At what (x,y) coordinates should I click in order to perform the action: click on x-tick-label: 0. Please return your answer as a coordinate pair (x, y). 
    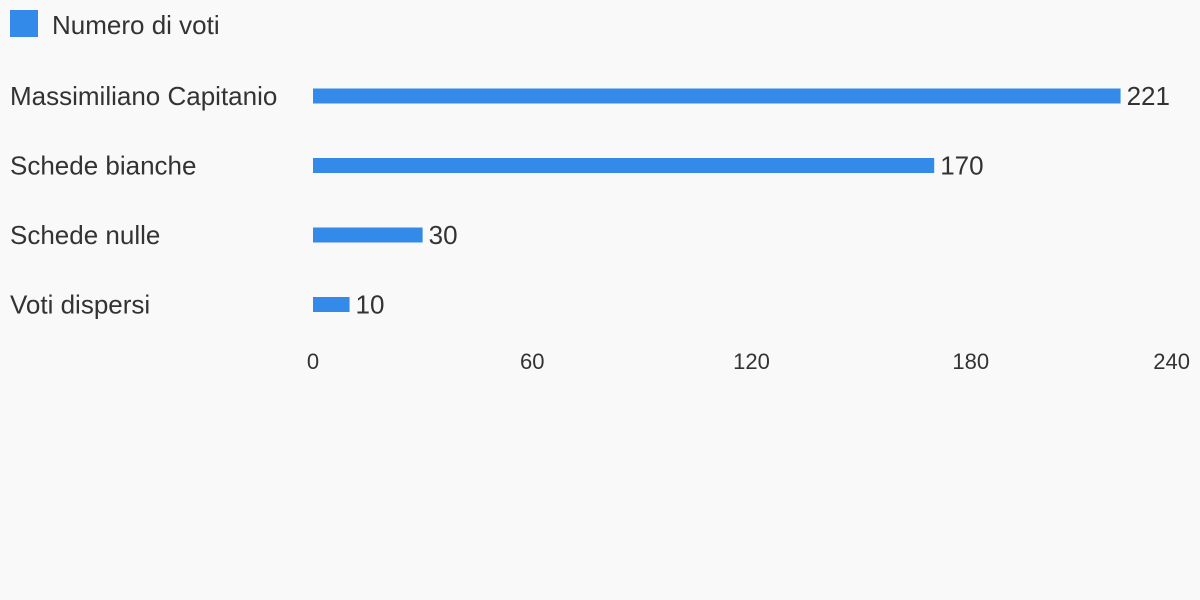
    Looking at the image, I should click on (313, 361).